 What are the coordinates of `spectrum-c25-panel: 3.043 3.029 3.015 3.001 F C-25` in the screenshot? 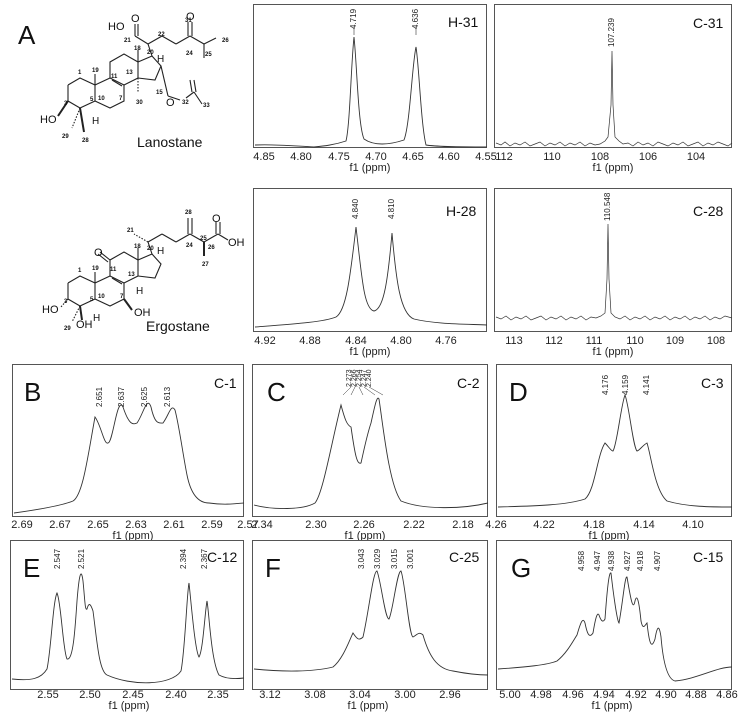 It's located at (370, 615).